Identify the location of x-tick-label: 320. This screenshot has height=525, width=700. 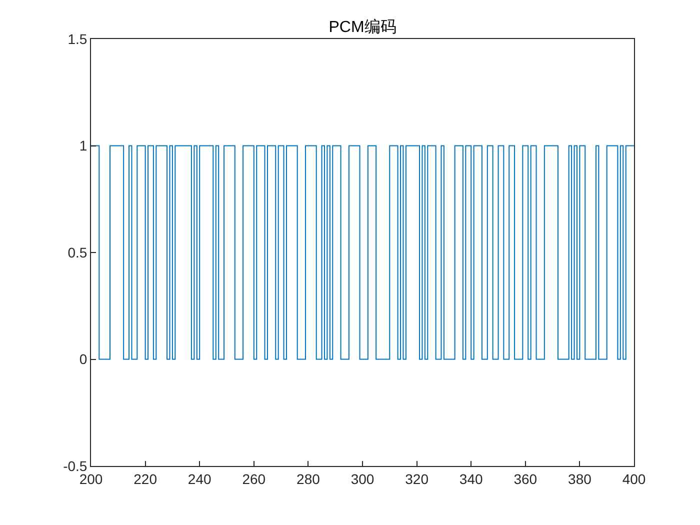
(417, 478).